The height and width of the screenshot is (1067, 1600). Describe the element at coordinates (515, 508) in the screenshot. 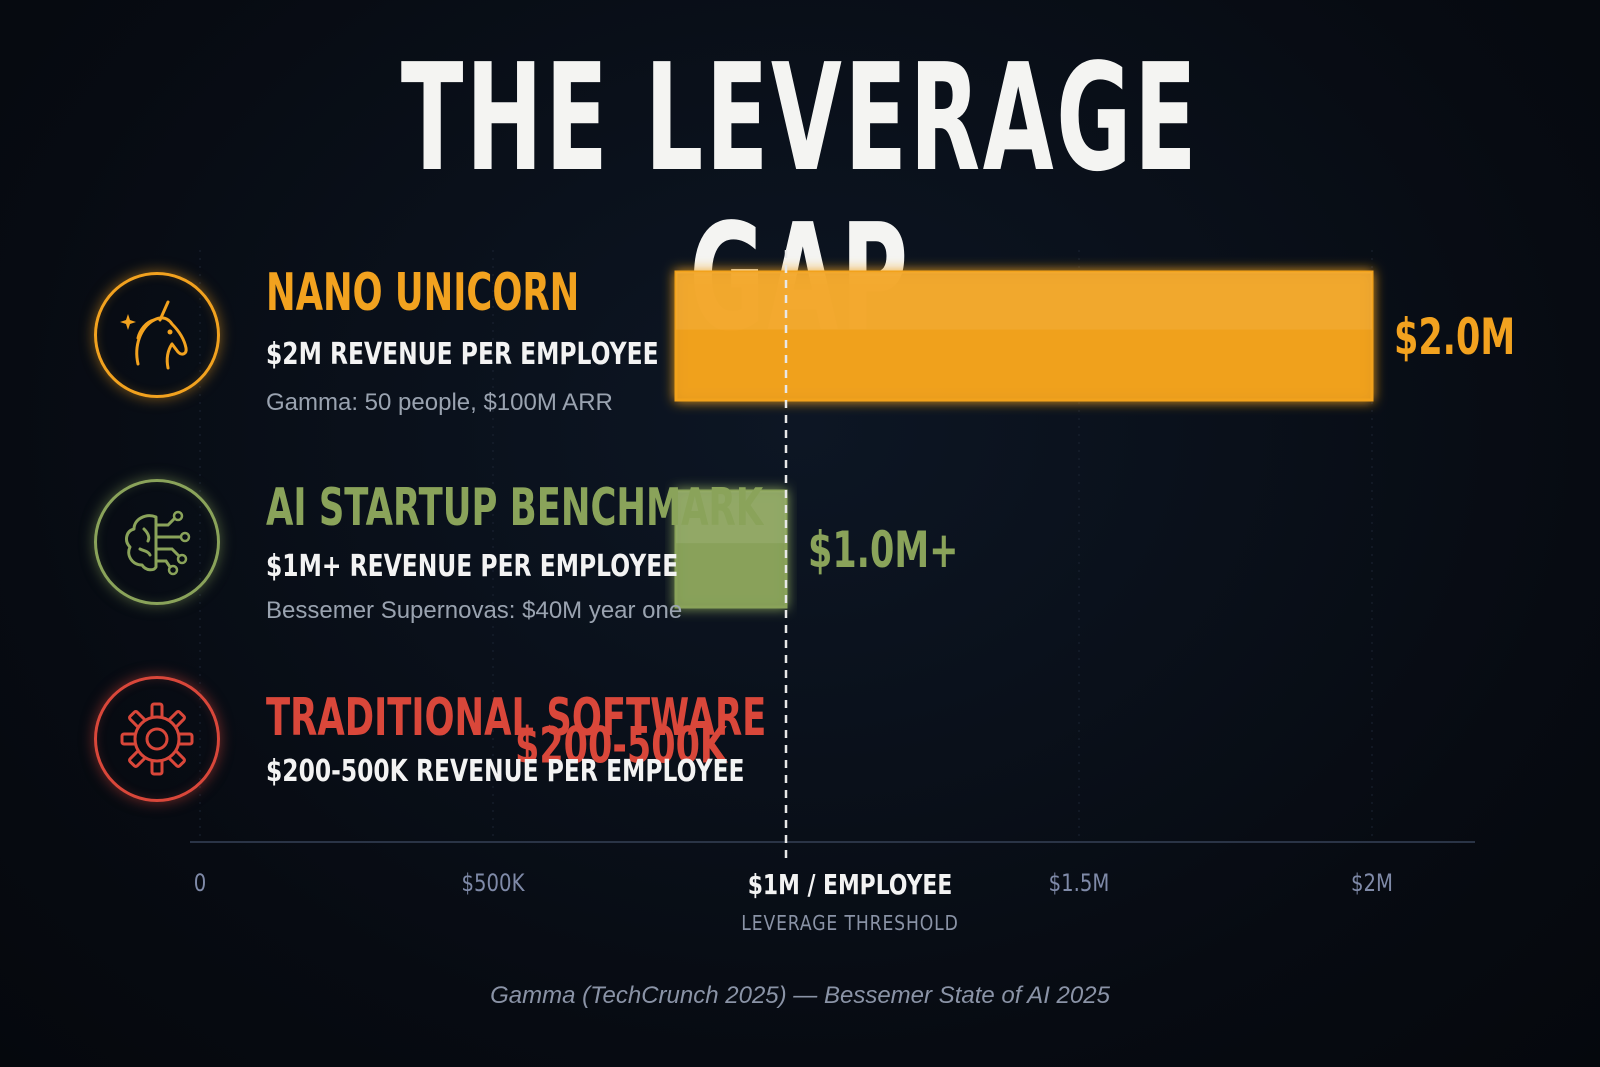

I see `row-name: AI STARTUP BENCHMARK` at that location.